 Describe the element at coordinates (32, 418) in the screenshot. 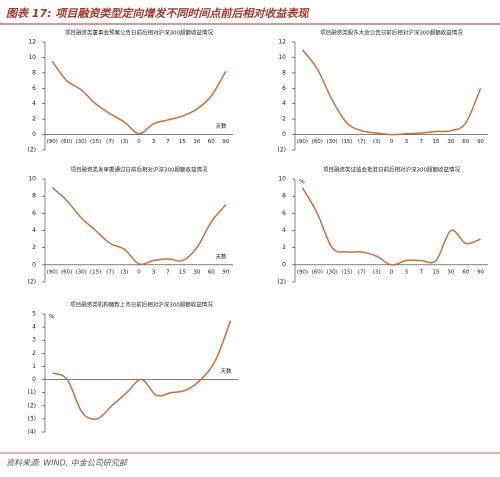

I see `y-tick-label: (3)` at that location.